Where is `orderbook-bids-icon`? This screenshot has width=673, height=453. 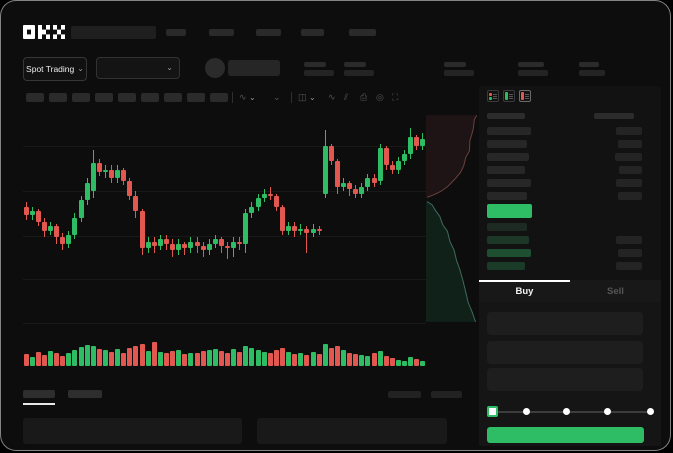 orderbook-bids-icon is located at coordinates (509, 96).